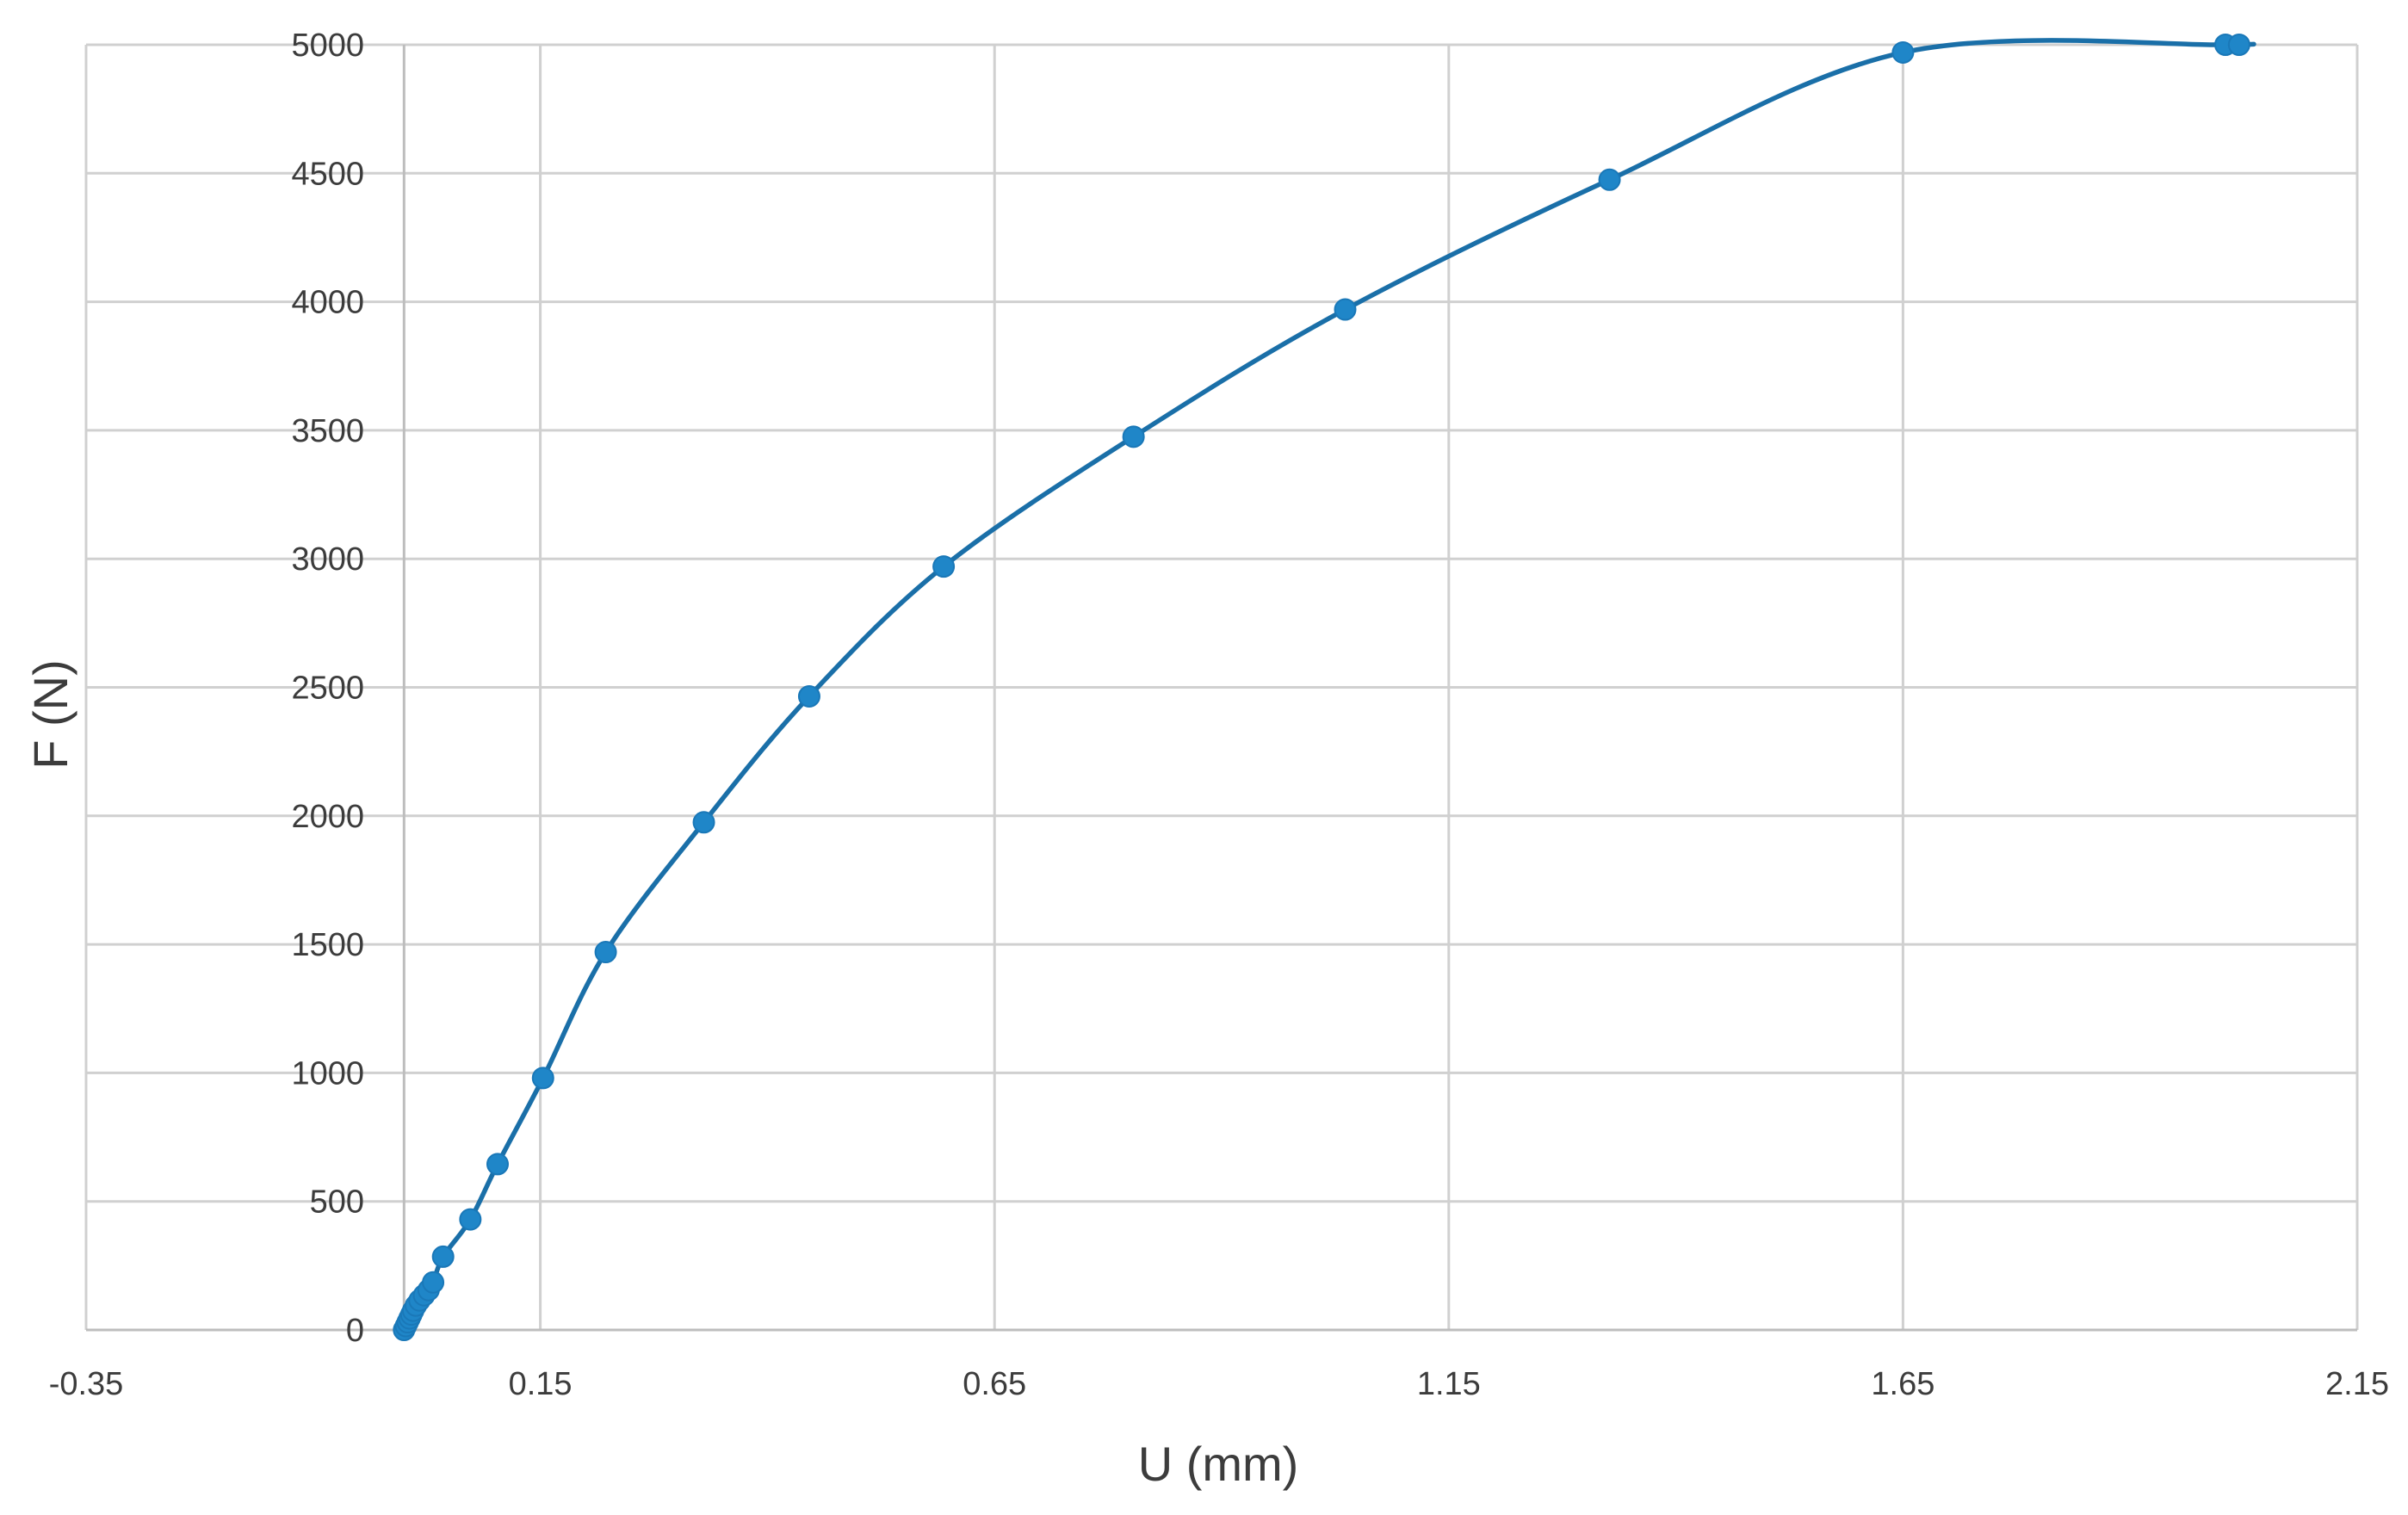  Describe the element at coordinates (337, 1203) in the screenshot. I see `y-tick-label: 500` at that location.